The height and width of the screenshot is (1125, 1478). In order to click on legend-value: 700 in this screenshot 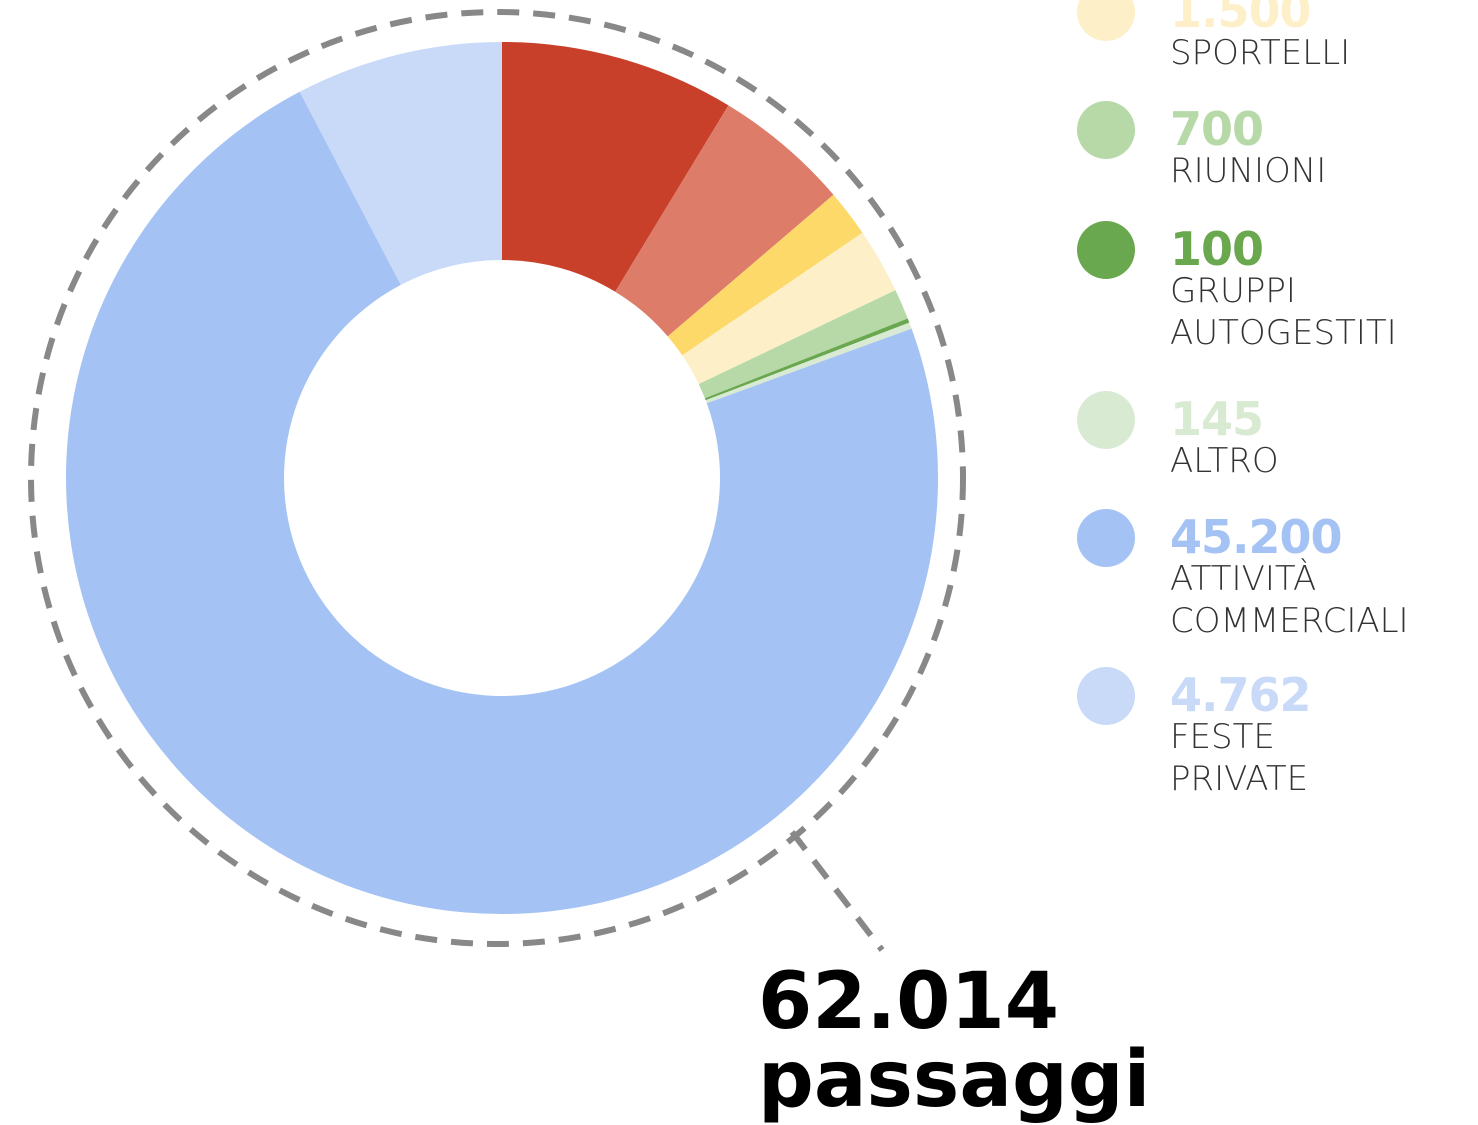, I will do `click(1217, 129)`.